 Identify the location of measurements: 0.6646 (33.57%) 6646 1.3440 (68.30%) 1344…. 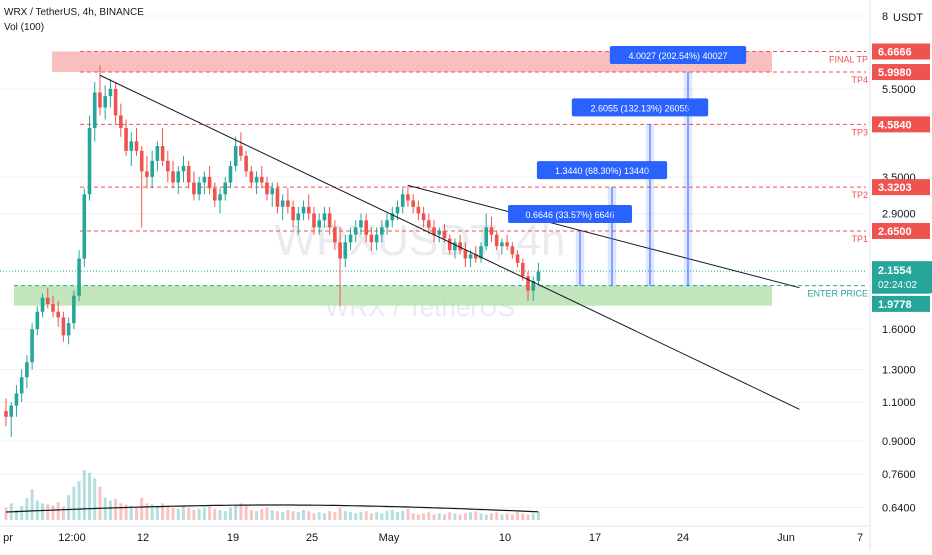
(627, 166).